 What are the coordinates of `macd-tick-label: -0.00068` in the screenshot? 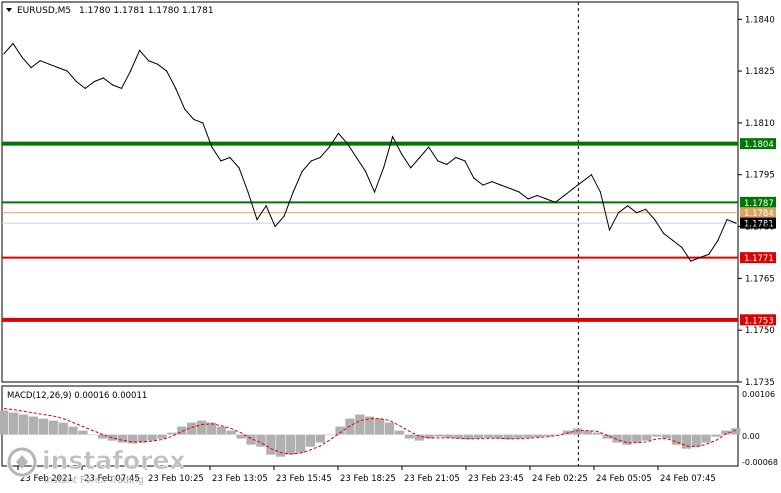 It's located at (760, 462).